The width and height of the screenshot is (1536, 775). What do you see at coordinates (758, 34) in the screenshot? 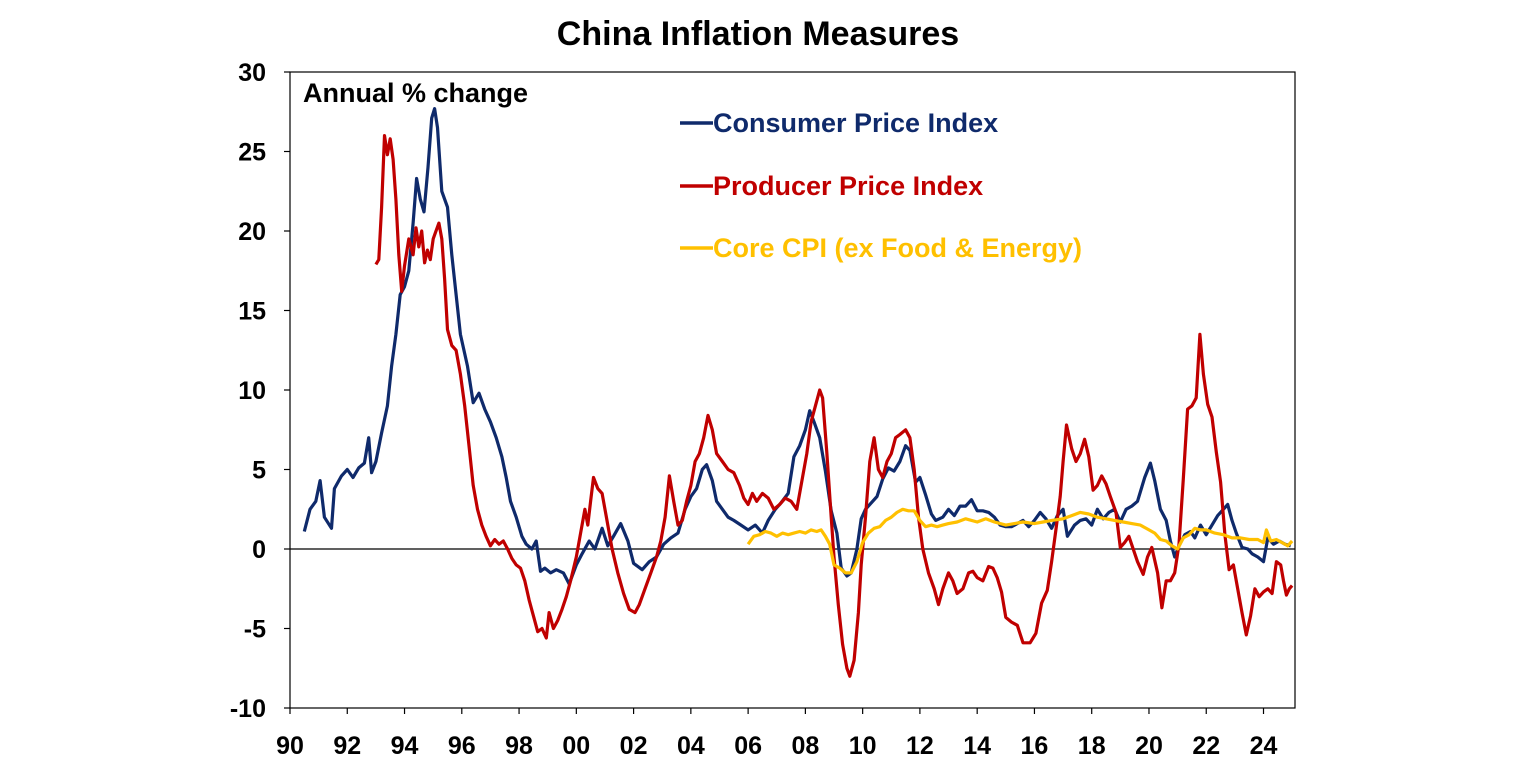
I see `chart-title: China Inflation Measures` at bounding box center [758, 34].